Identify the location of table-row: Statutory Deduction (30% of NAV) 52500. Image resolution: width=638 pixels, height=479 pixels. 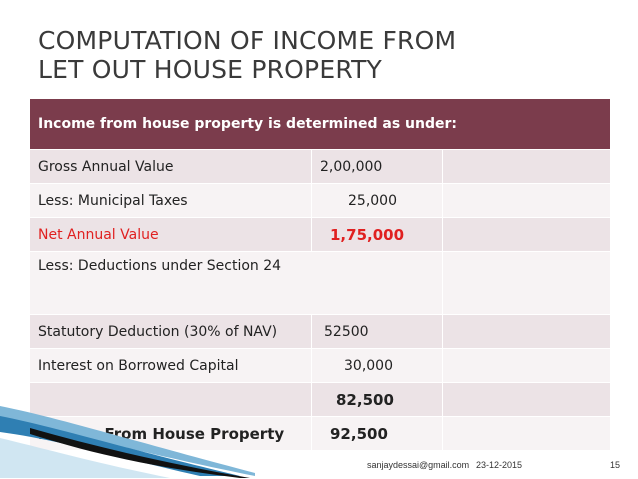
(320, 331).